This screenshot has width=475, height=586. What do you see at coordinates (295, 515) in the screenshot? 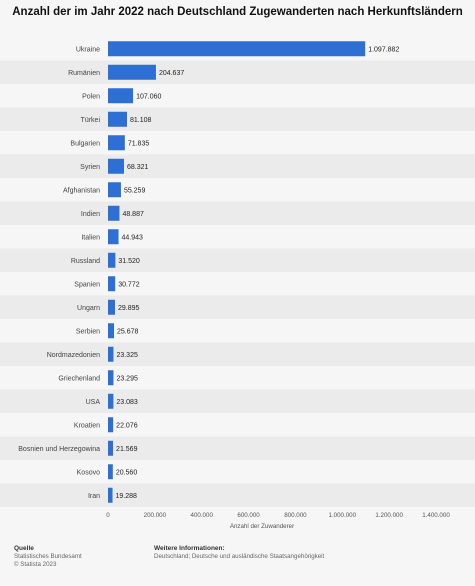
I see `tick-label: 800.000` at bounding box center [295, 515].